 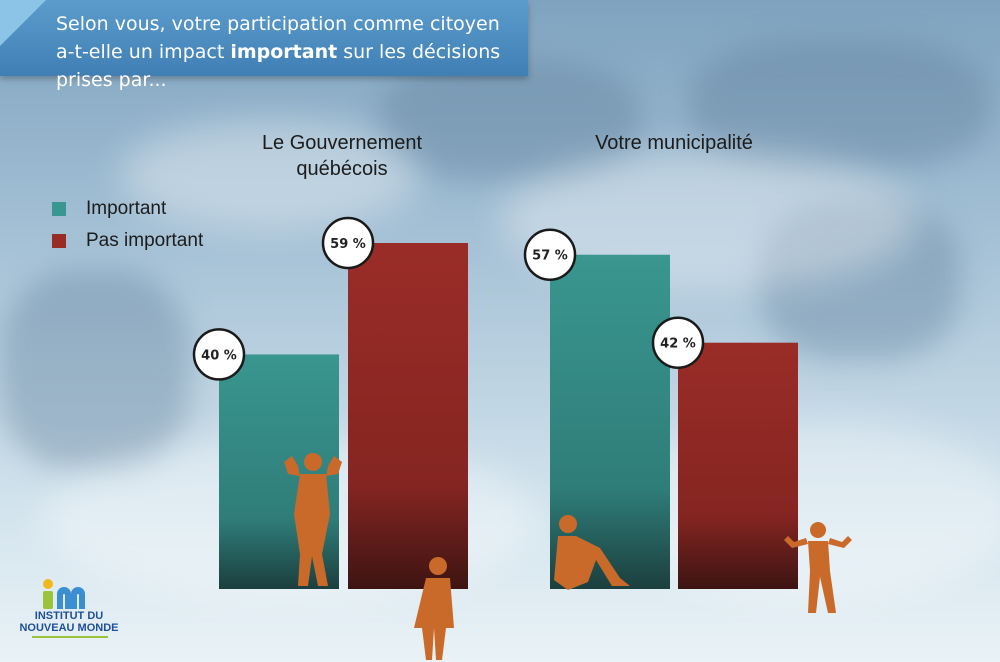 What do you see at coordinates (342, 143) in the screenshot?
I see `group-label-line: Le Gouvernement` at bounding box center [342, 143].